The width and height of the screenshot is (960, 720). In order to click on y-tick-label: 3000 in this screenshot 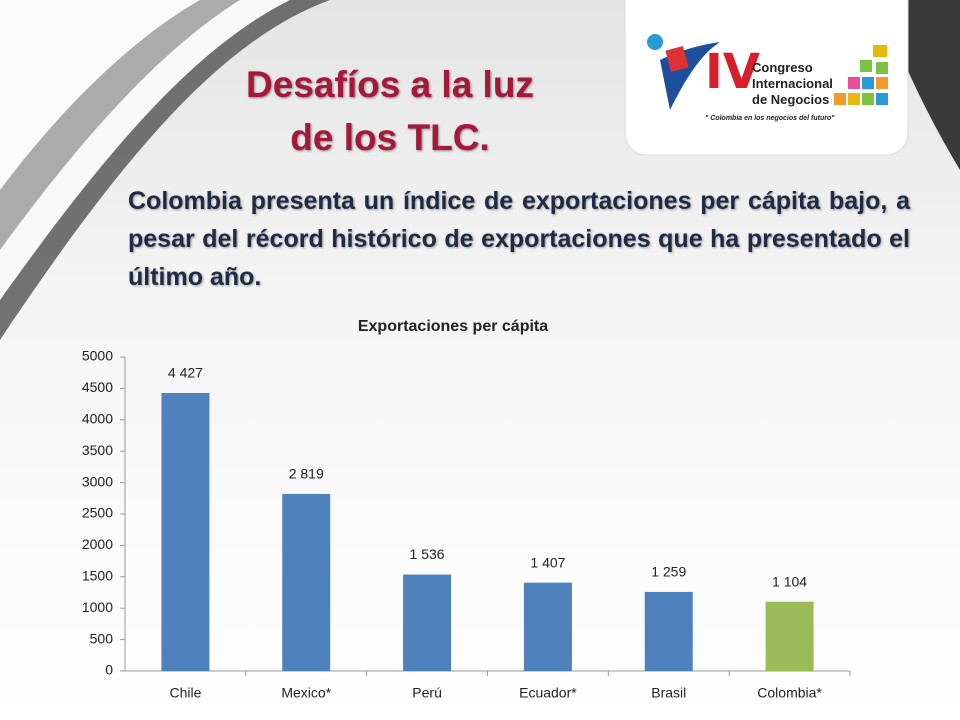, I will do `click(97, 481)`.